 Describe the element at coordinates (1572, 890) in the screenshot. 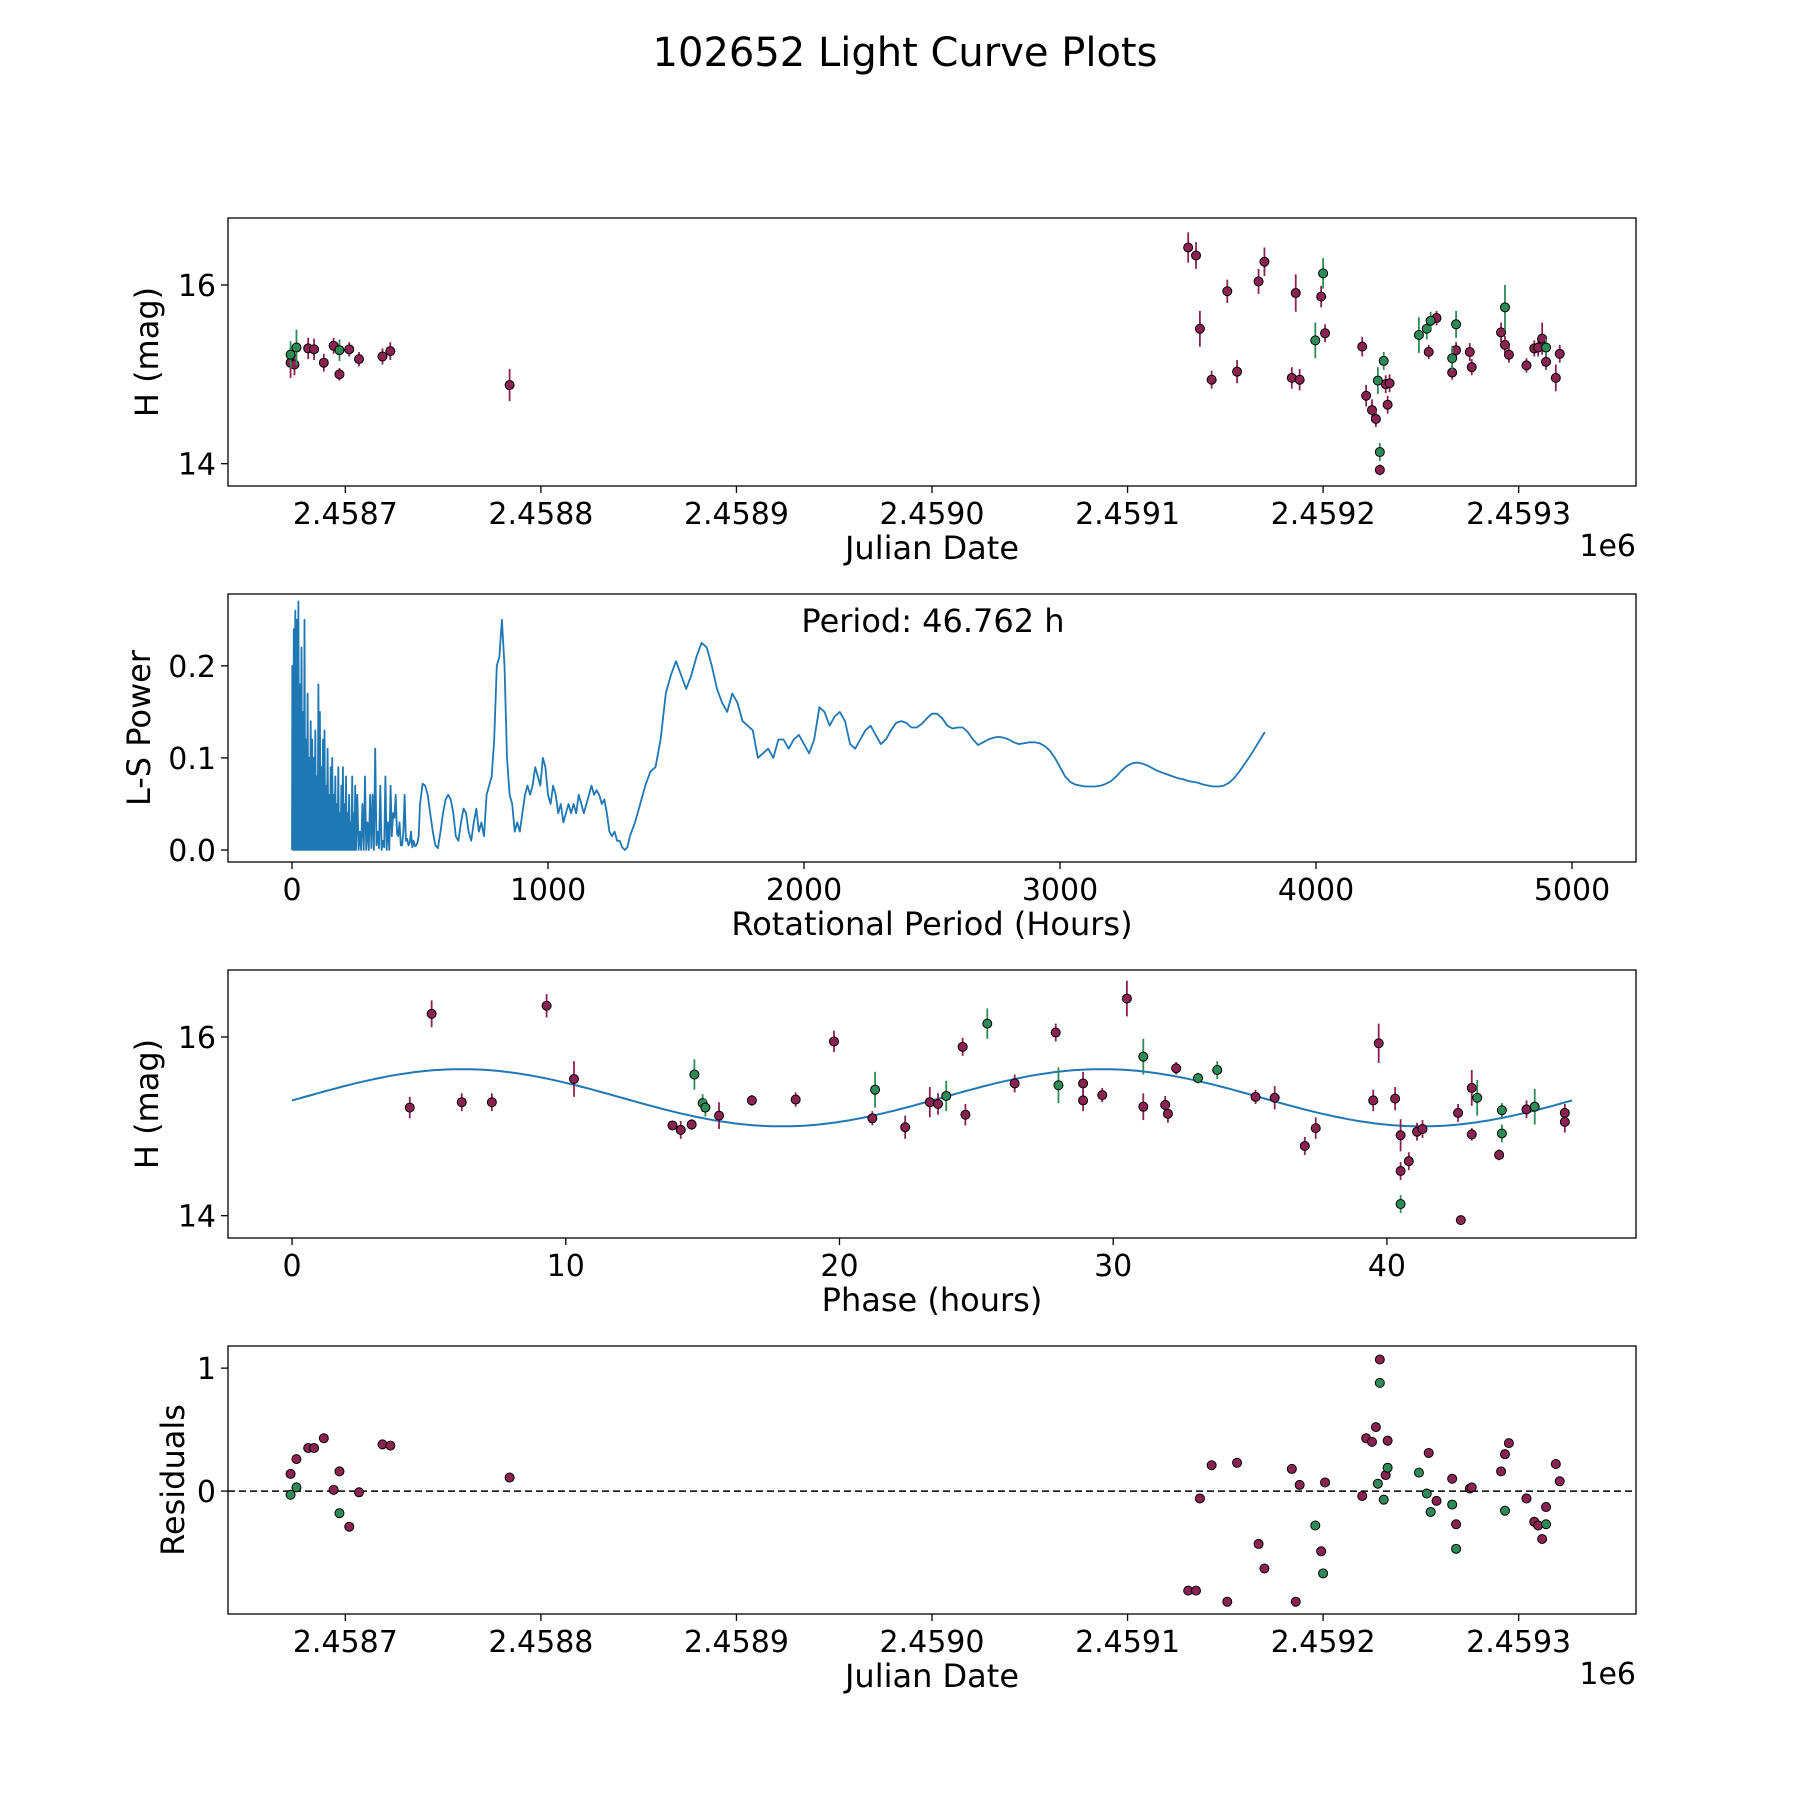

I see `periodogram-x-tick-label: 5000` at that location.